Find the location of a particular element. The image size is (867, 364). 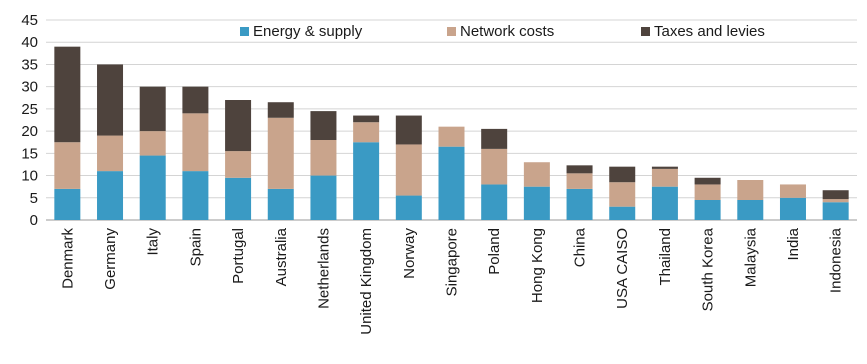

x-tick-label: Singapore is located at coordinates (452, 262).